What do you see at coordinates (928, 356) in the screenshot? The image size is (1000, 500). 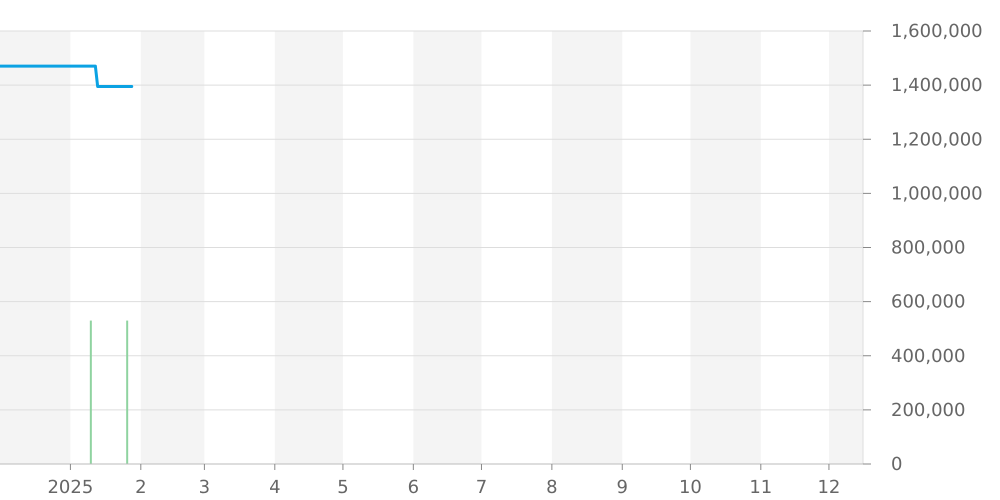 I see `y-tick-label: 400,000` at bounding box center [928, 356].